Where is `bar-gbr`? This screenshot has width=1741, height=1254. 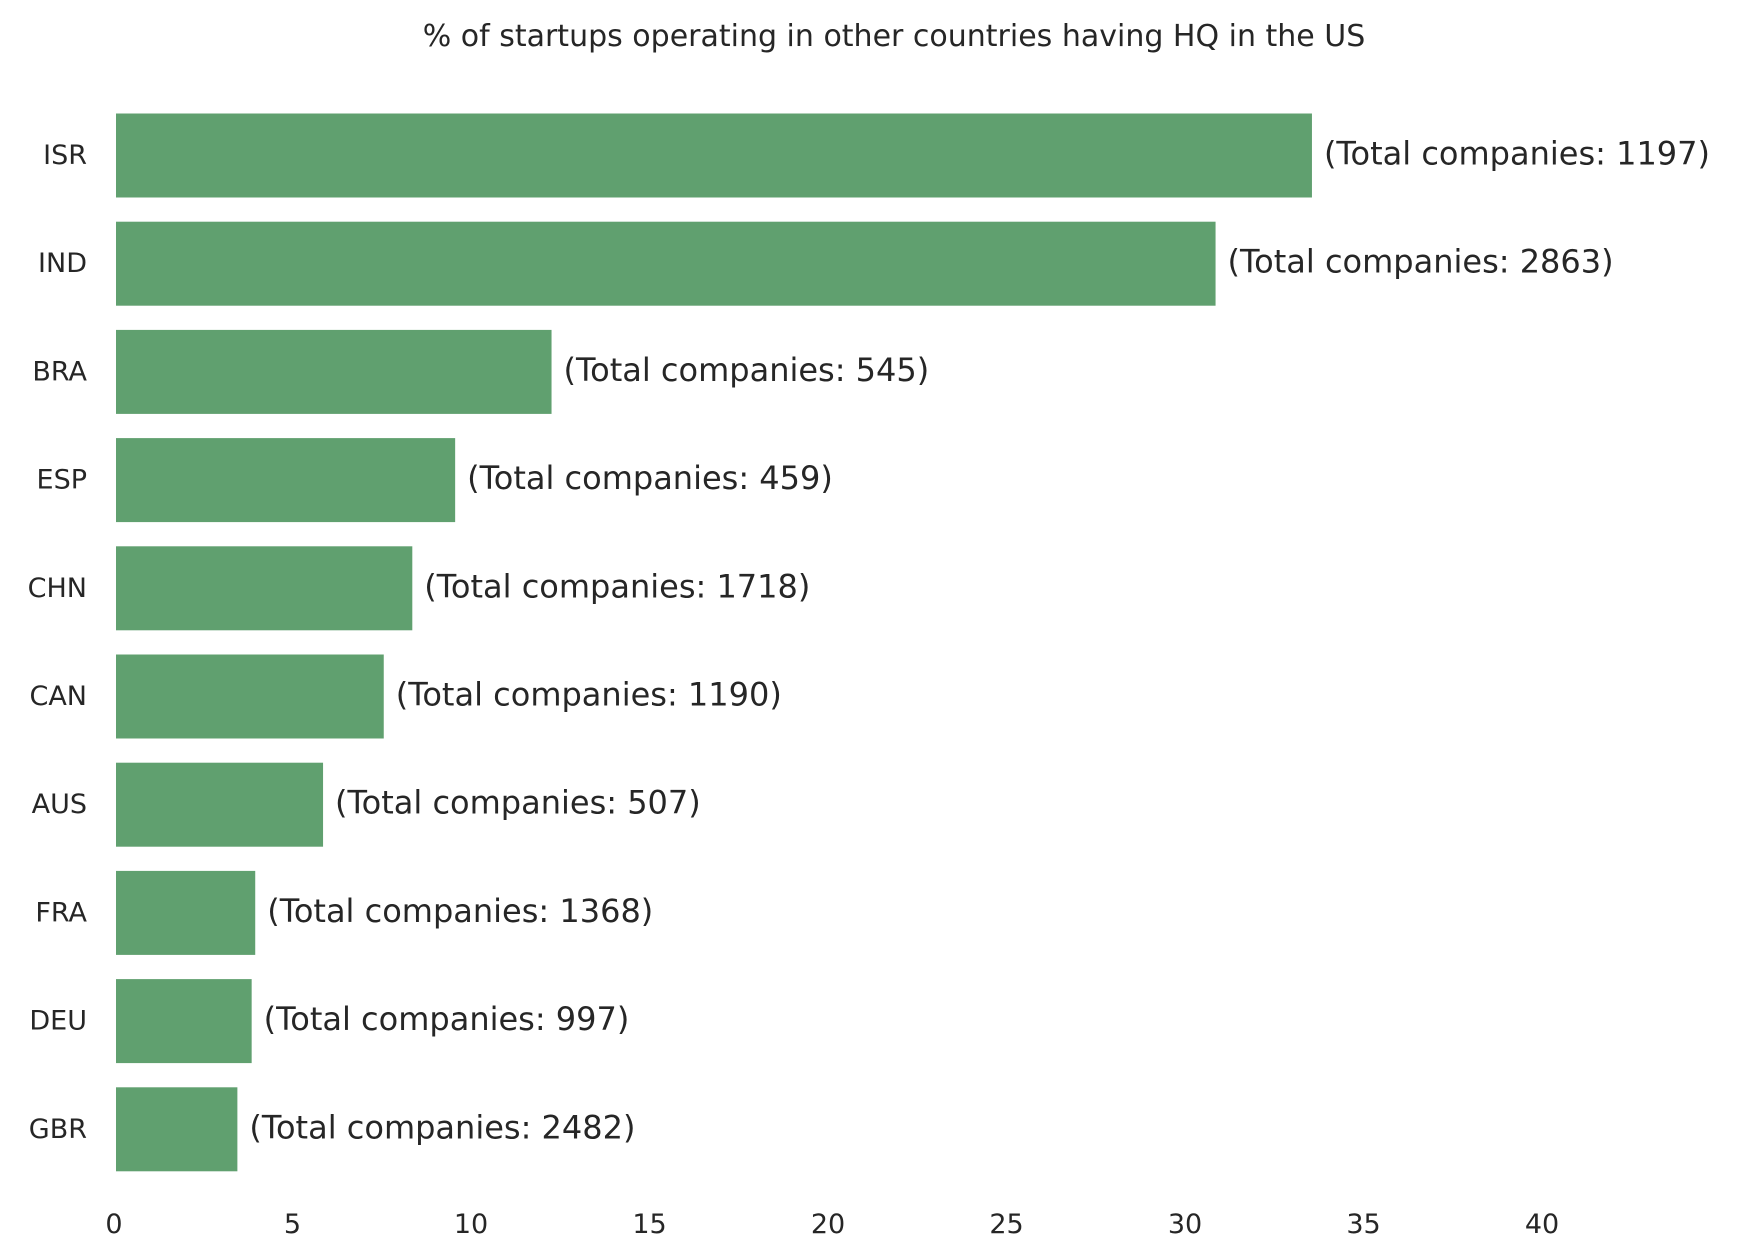 bar-gbr is located at coordinates (177, 1129).